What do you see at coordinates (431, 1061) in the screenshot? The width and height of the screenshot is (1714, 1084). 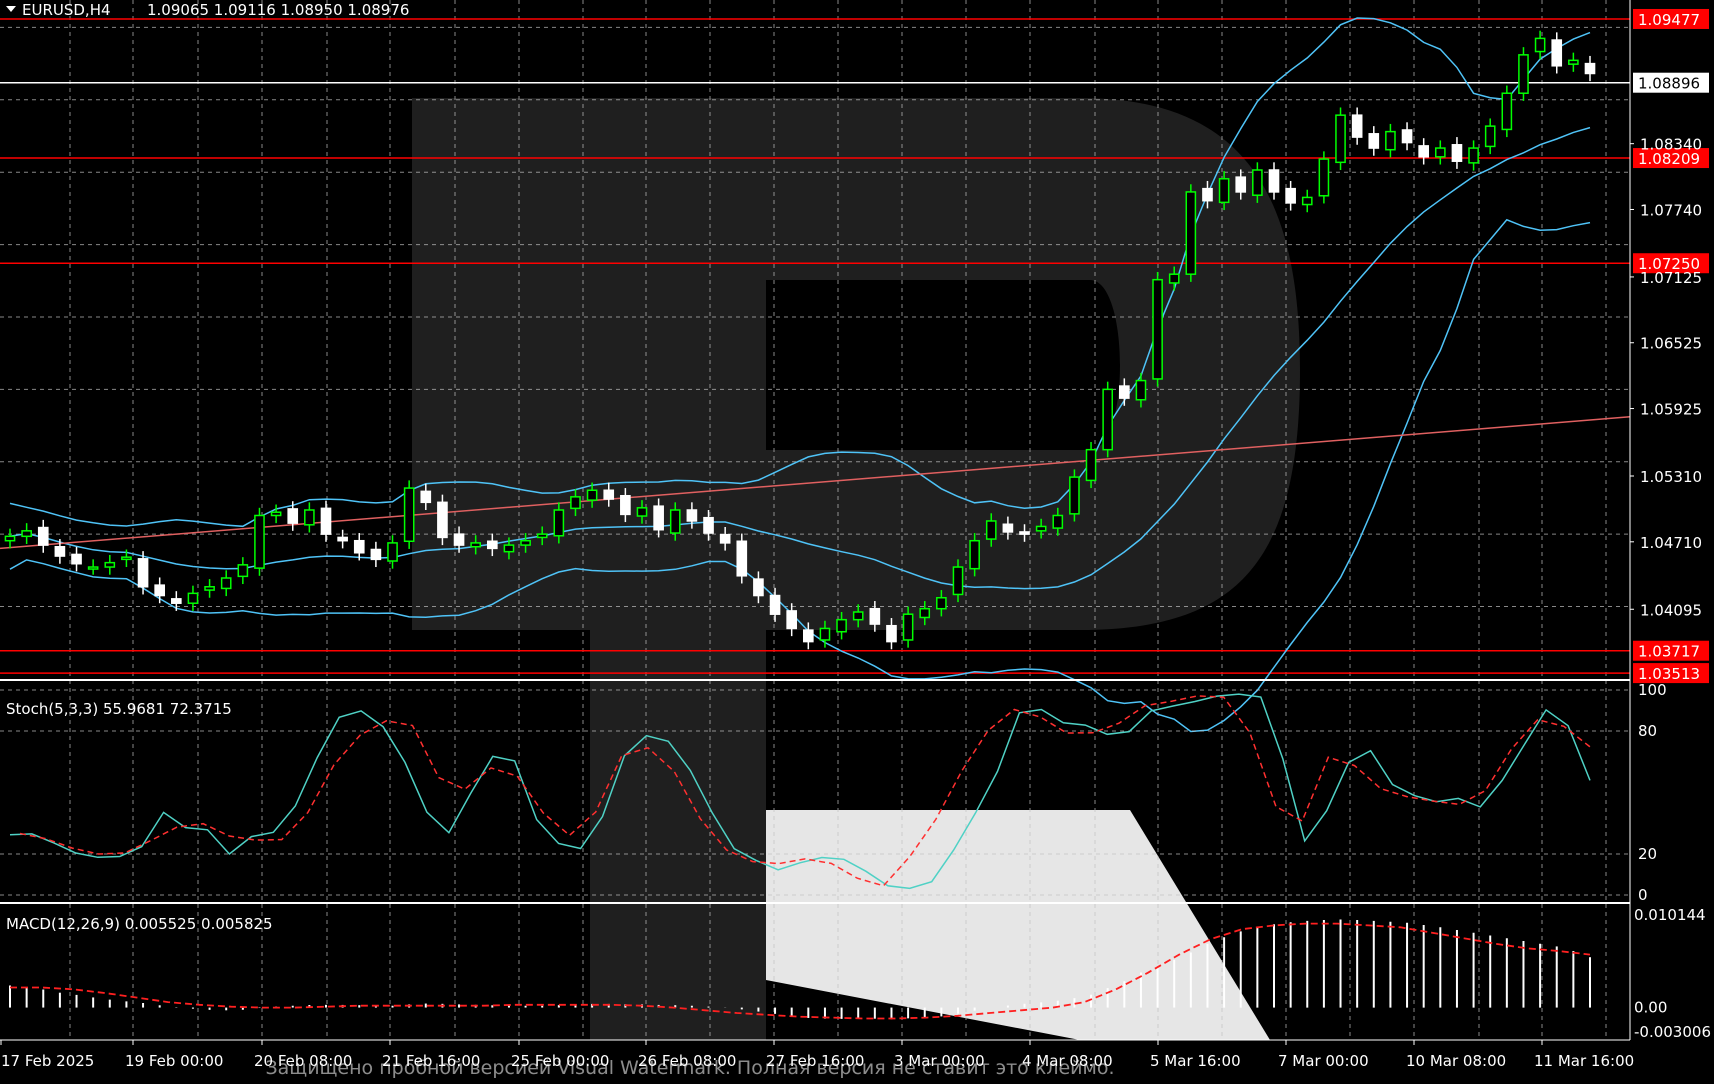 I see `x-tick-label-3: 21 Feb 16:00` at bounding box center [431, 1061].